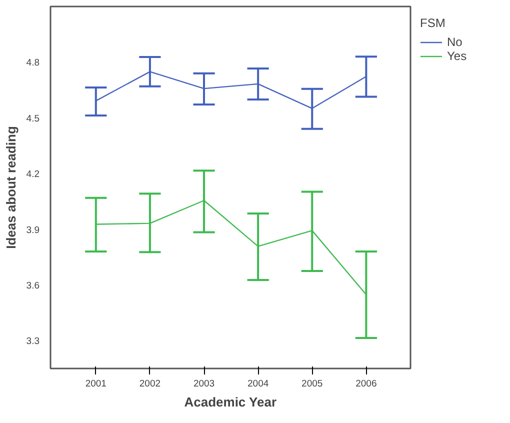  What do you see at coordinates (457, 56) in the screenshot?
I see `legend-label: Yes` at bounding box center [457, 56].